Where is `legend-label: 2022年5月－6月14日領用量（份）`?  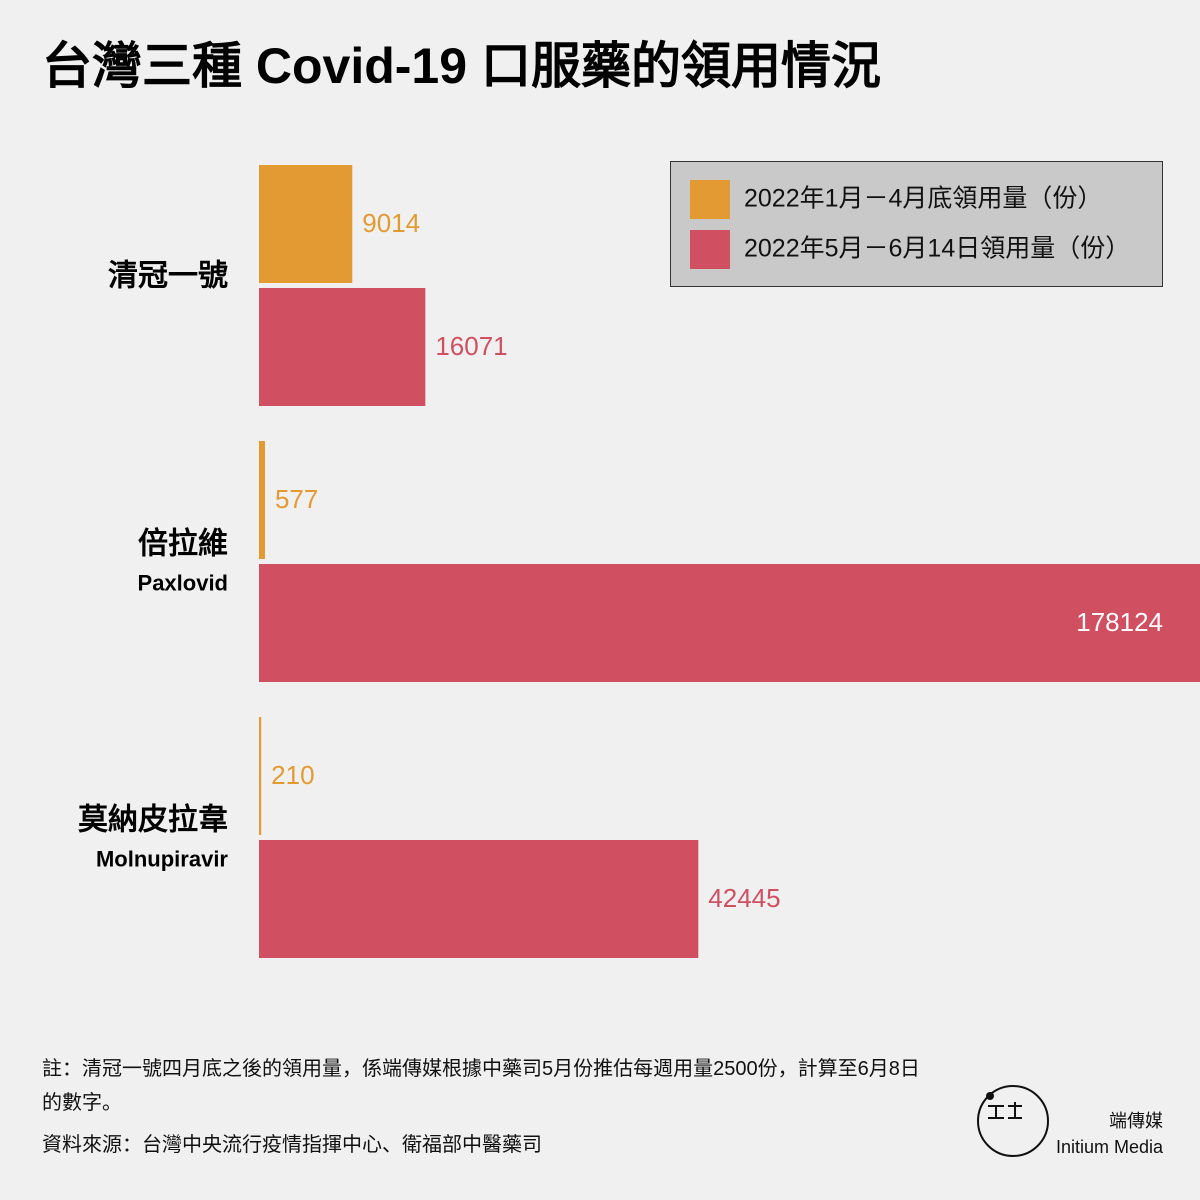
legend-label: 2022年5月－6月14日領用量（份） is located at coordinates (937, 249).